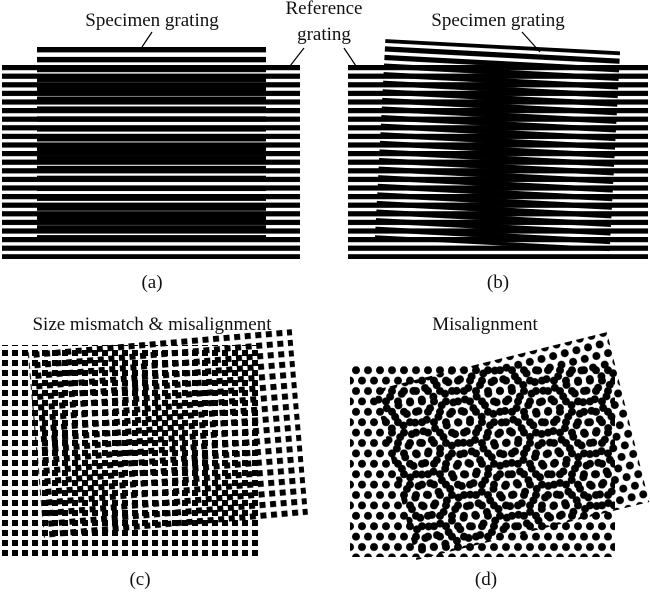  I want to click on reference-annotation: Reference grating, so click(324, 33).